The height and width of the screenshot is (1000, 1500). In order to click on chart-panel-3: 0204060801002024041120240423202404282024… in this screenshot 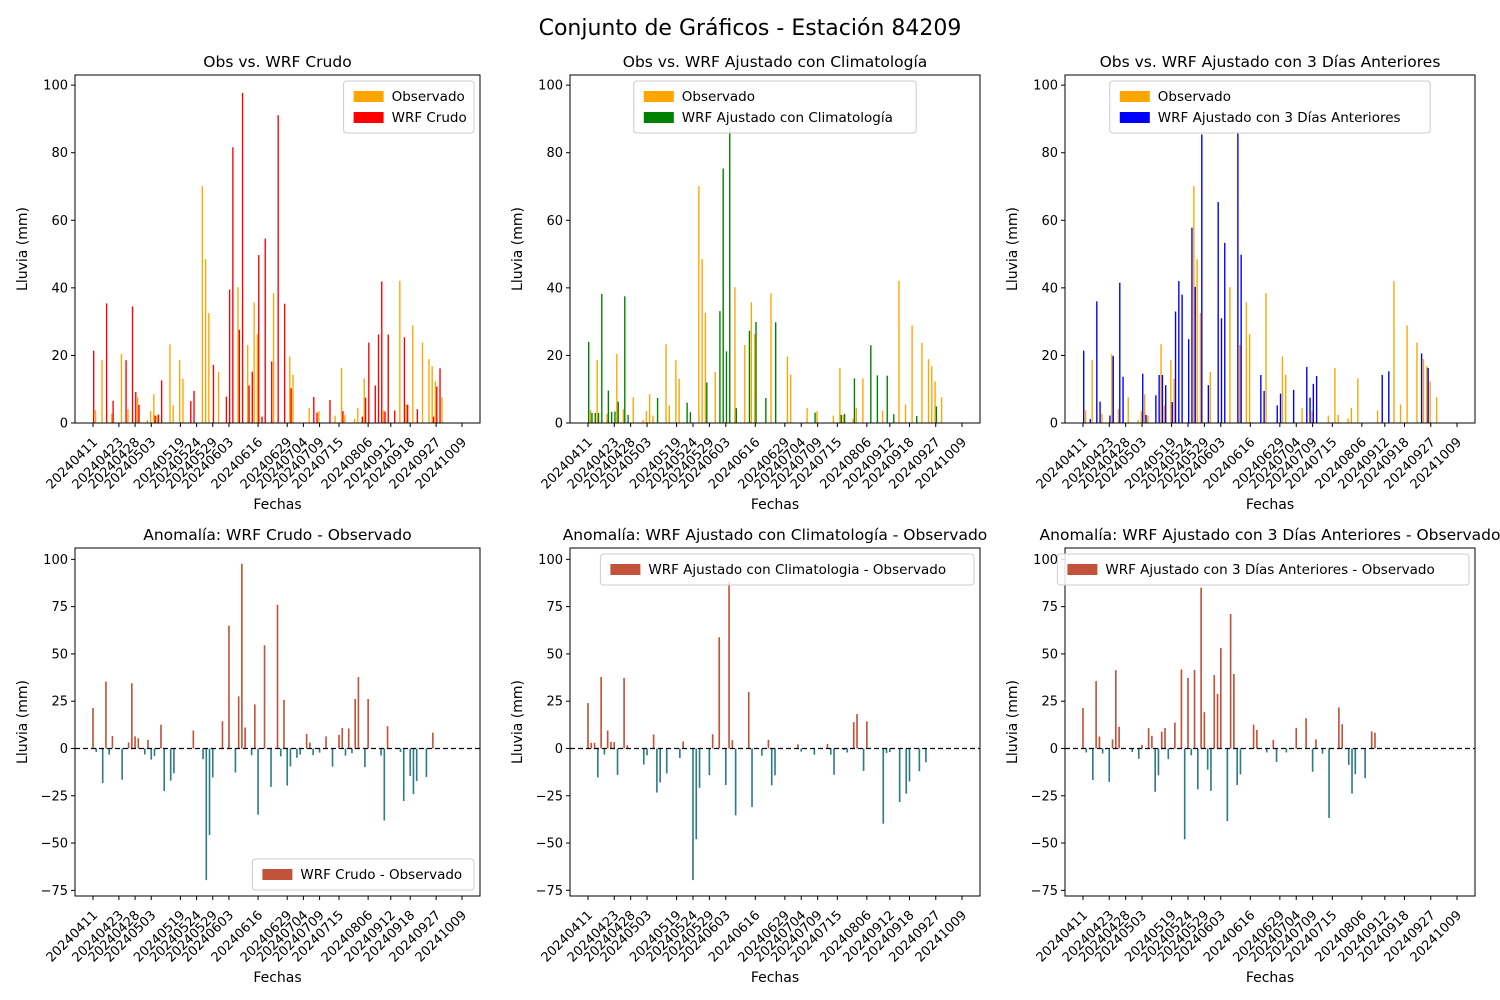, I will do `click(1240, 283)`.